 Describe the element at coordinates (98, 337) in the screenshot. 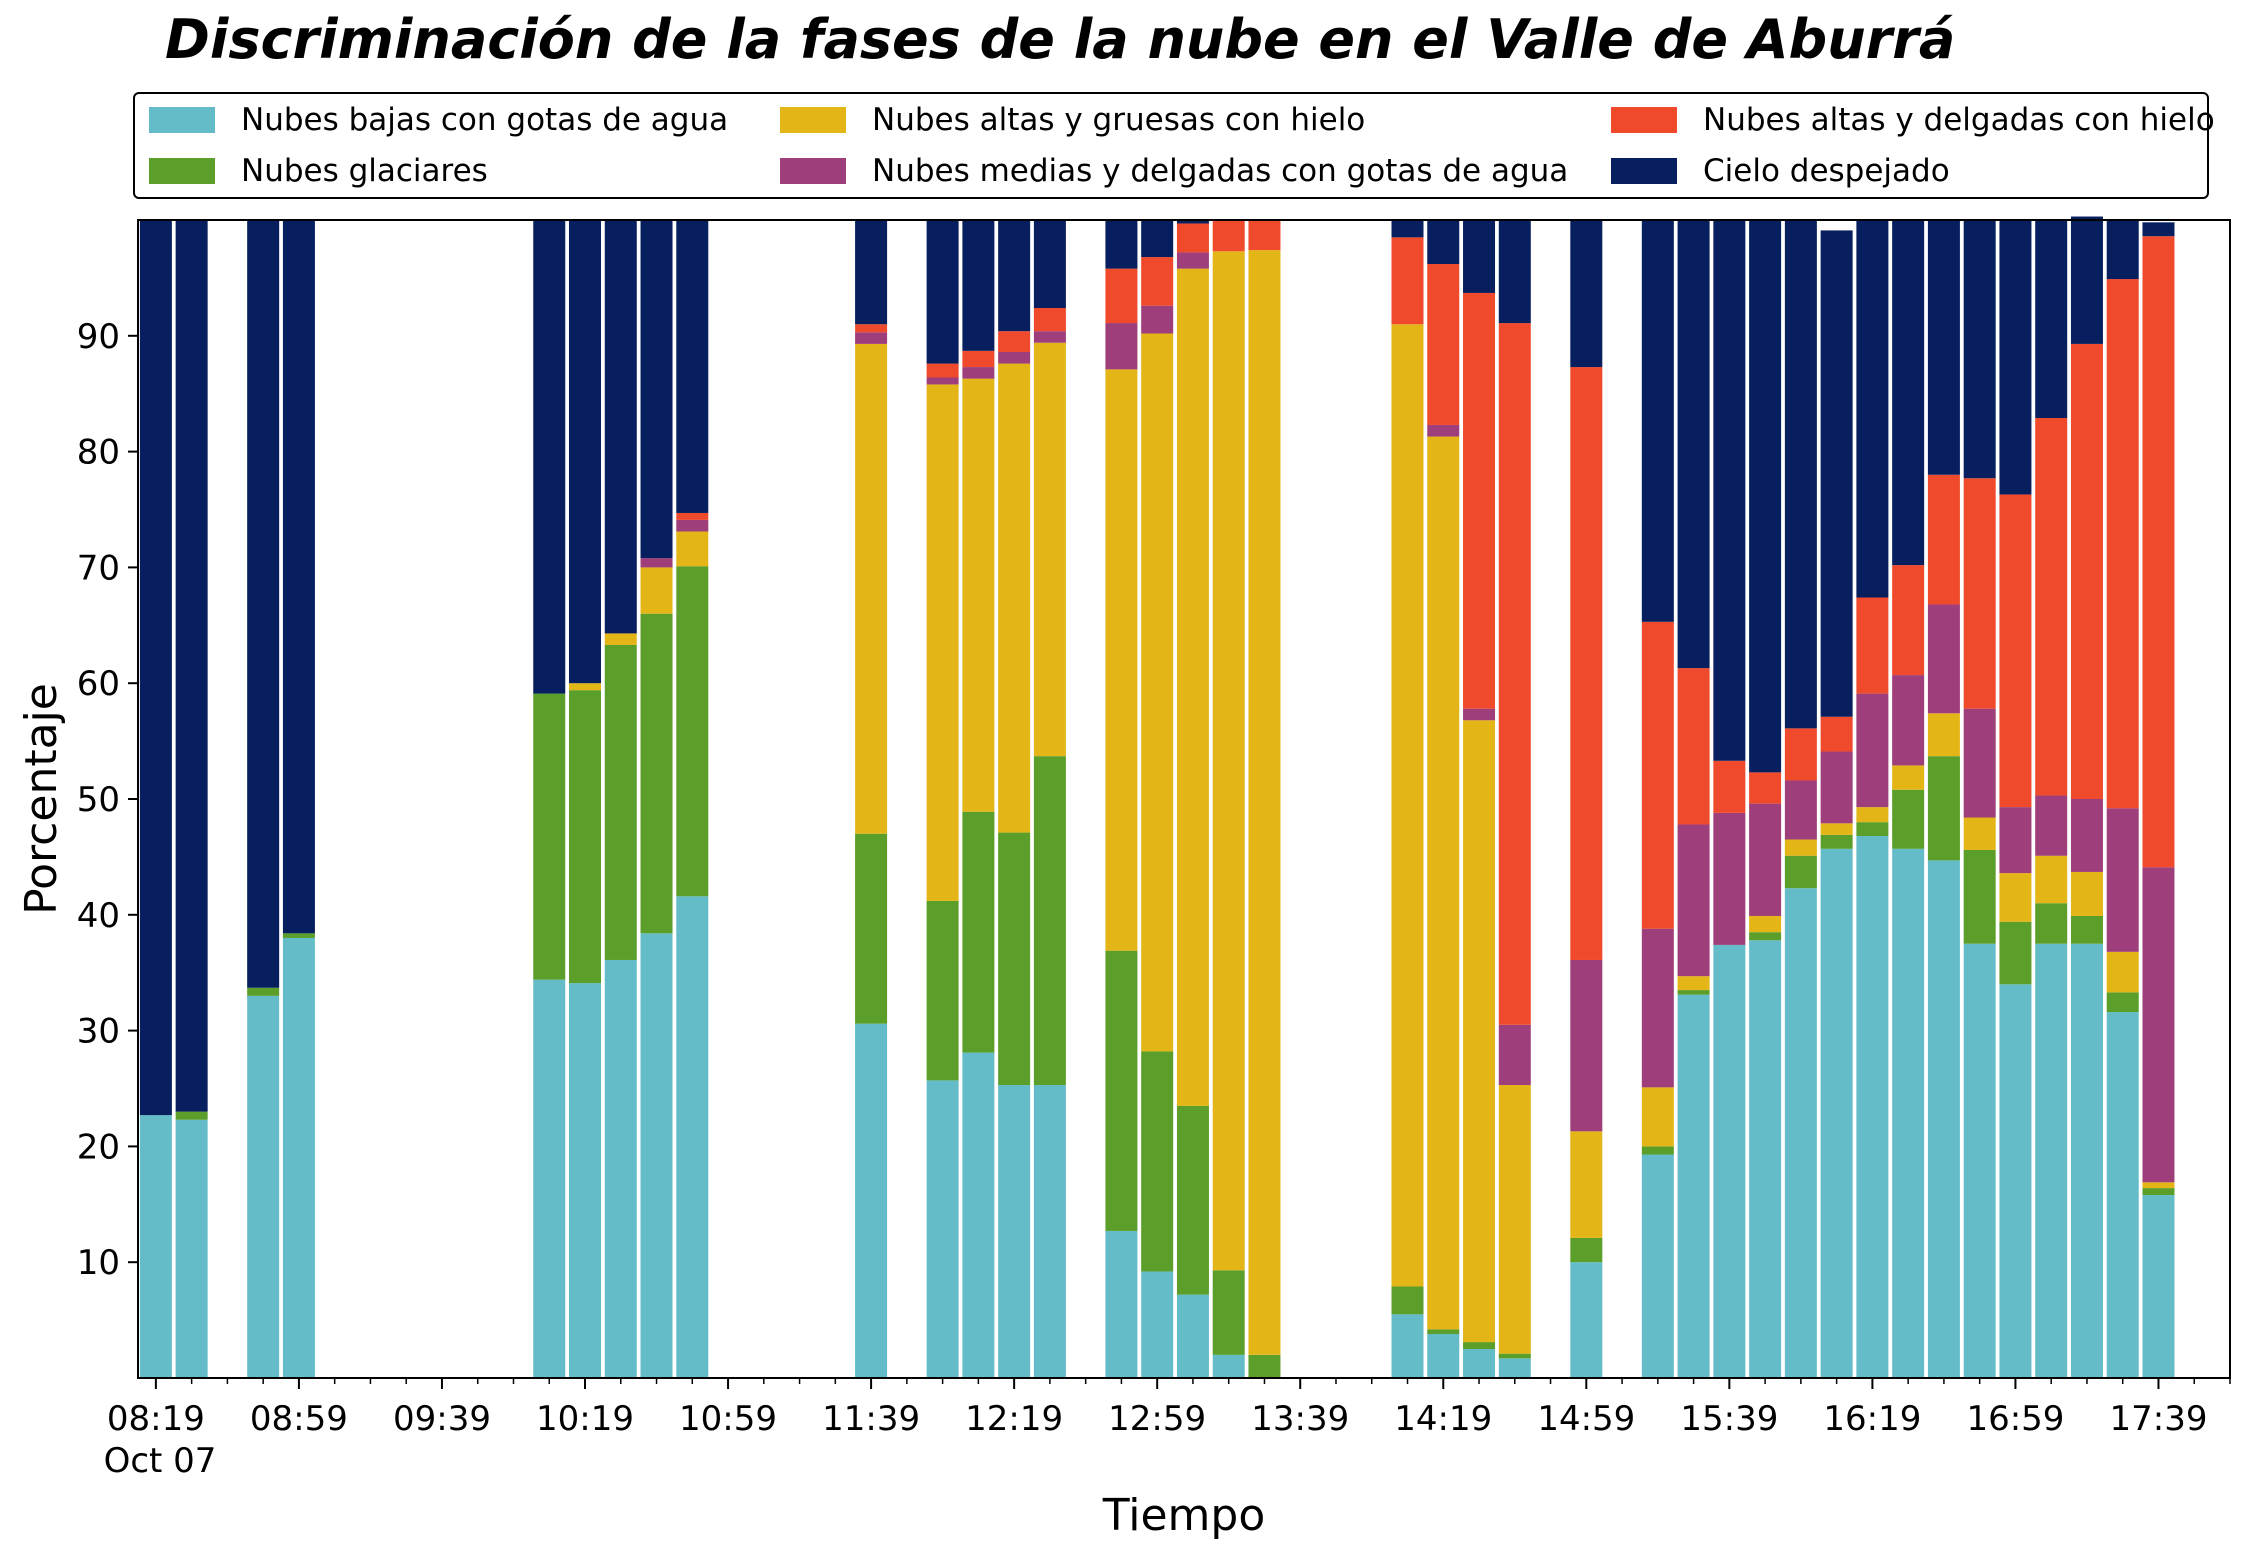

I see `y-tick-label: 90` at that location.